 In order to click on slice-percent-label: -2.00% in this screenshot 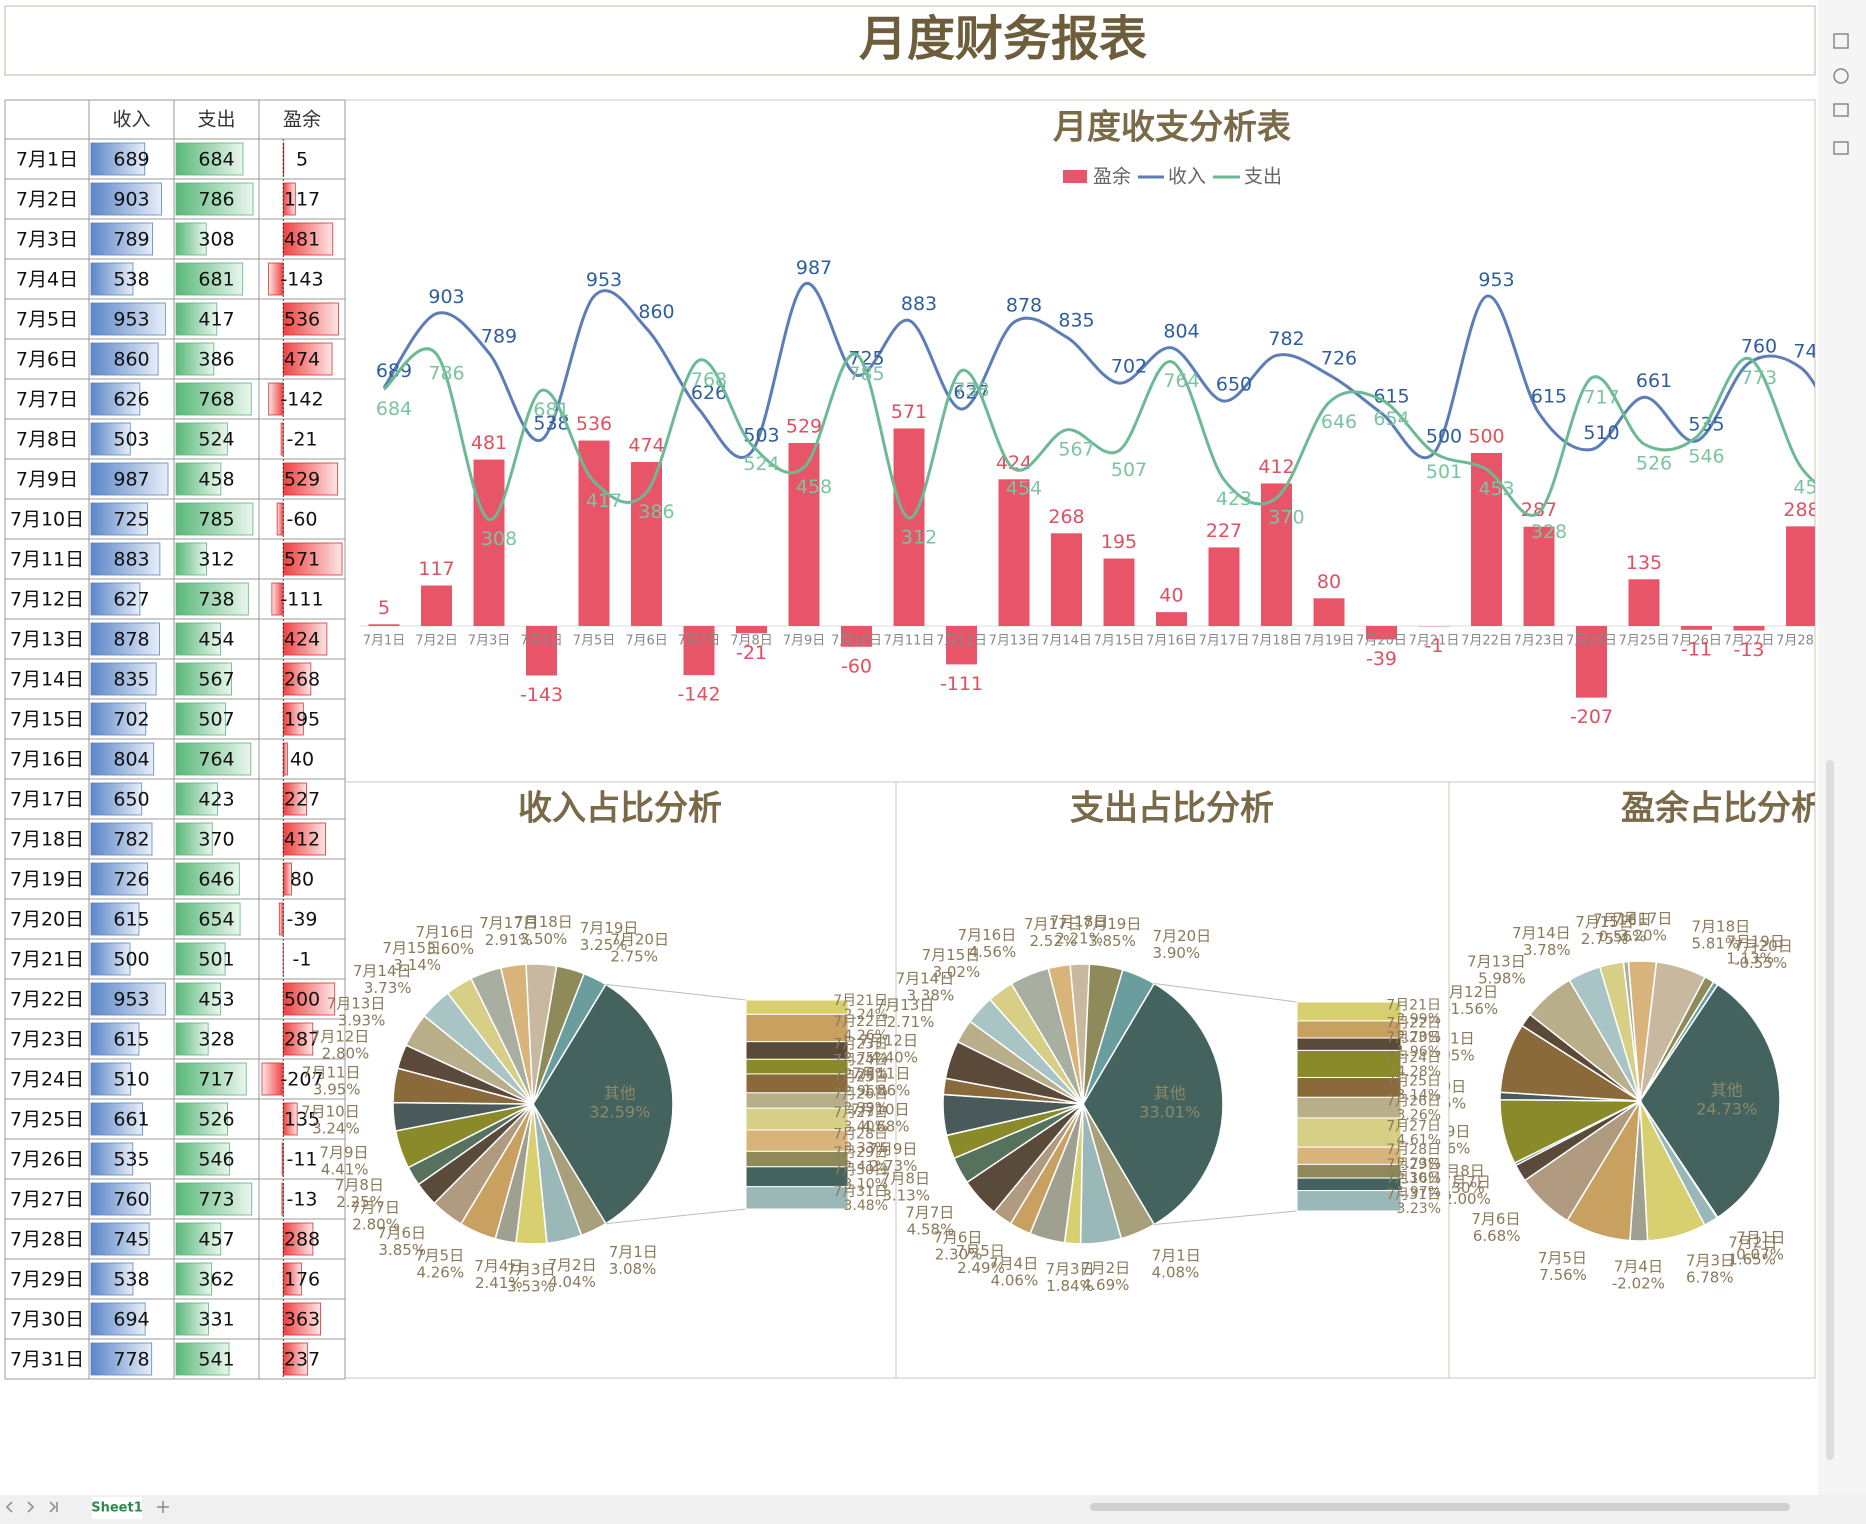, I will do `click(1464, 1199)`.